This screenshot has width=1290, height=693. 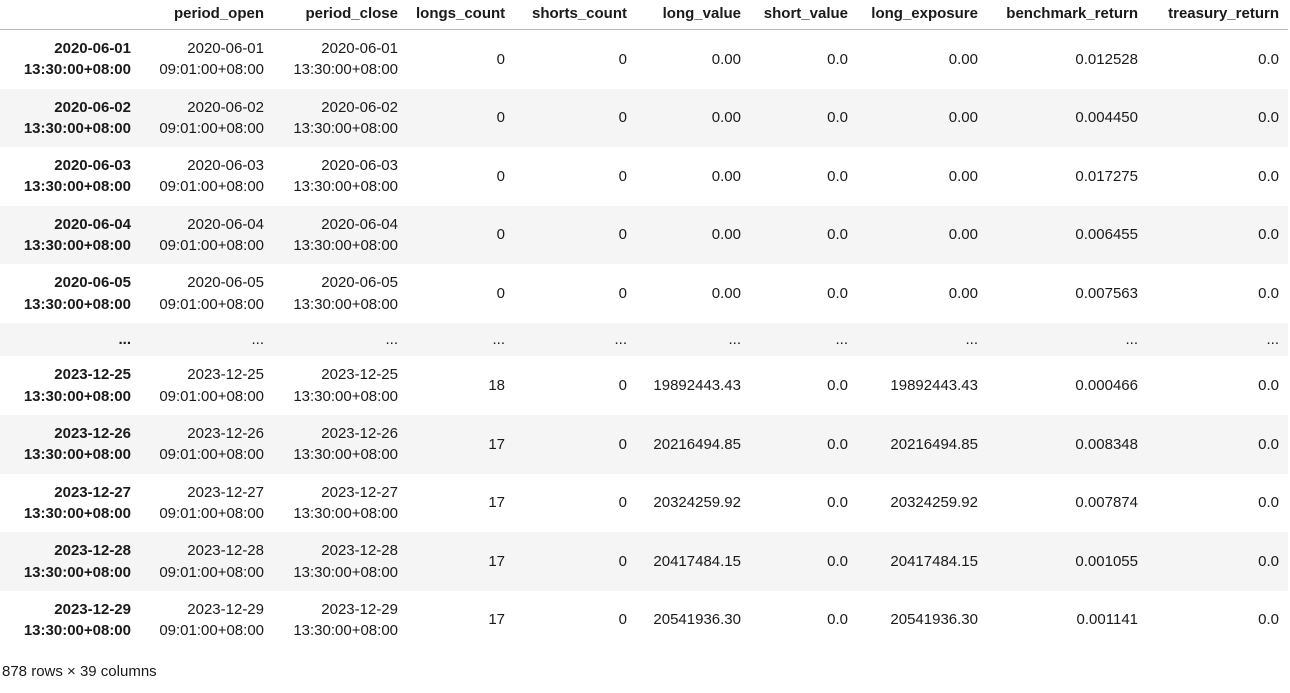 What do you see at coordinates (345, 117) in the screenshot?
I see `cell-period_close: 2020-06-02 13:30:00+08:00` at bounding box center [345, 117].